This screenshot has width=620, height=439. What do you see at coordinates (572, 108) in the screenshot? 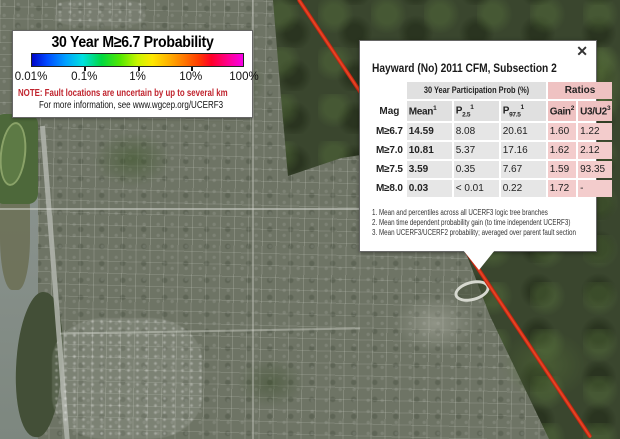
I see `superscript: 2` at bounding box center [572, 108].